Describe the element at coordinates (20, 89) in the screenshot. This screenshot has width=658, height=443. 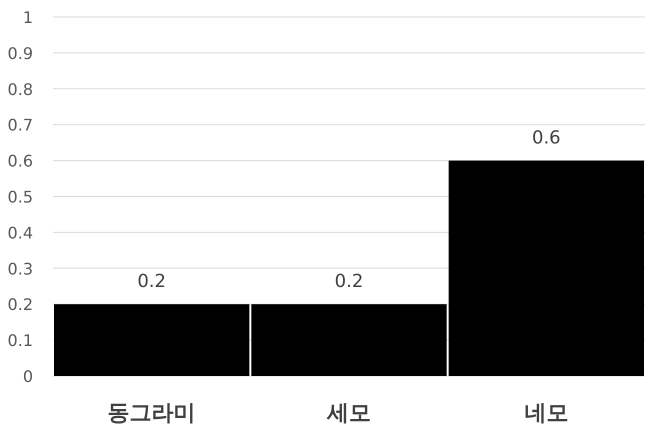
I see `y-tick-label: 0.8` at that location.